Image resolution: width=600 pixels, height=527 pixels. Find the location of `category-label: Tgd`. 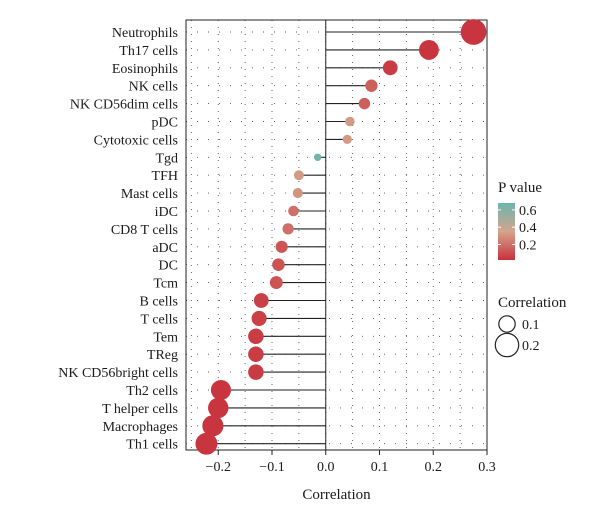

category-label: Tgd is located at coordinates (166, 158).